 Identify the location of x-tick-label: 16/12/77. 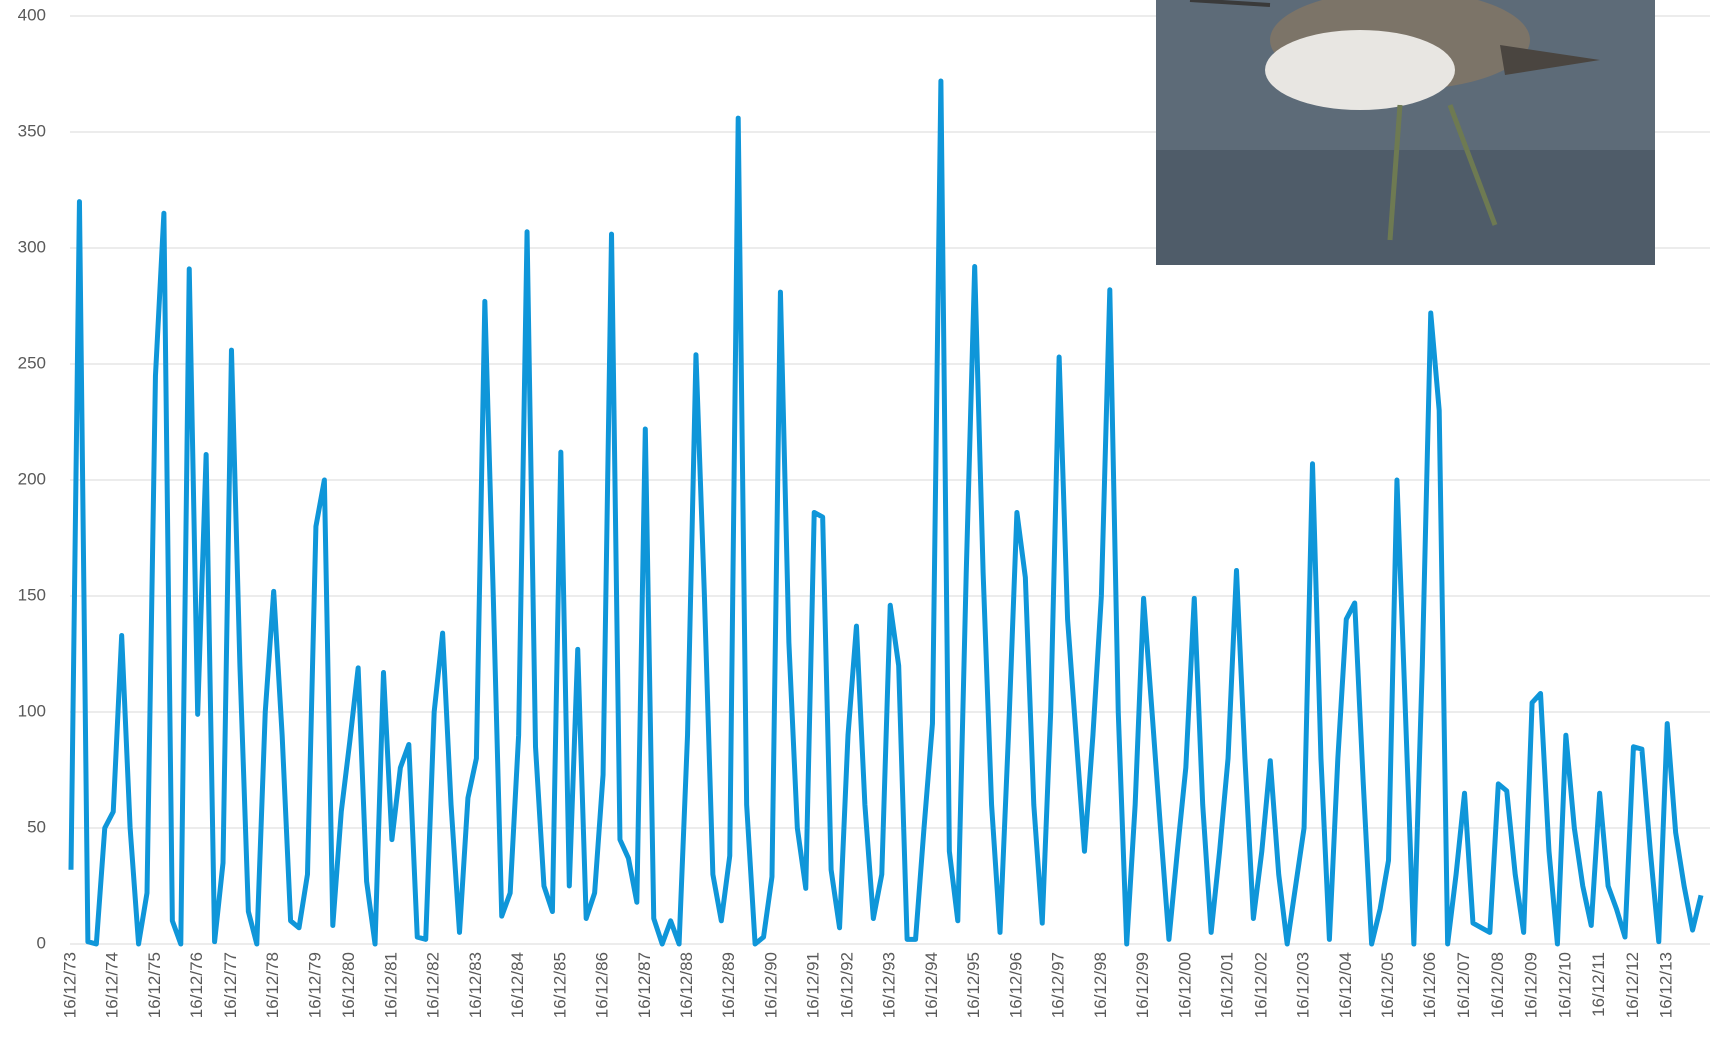
(230, 985).